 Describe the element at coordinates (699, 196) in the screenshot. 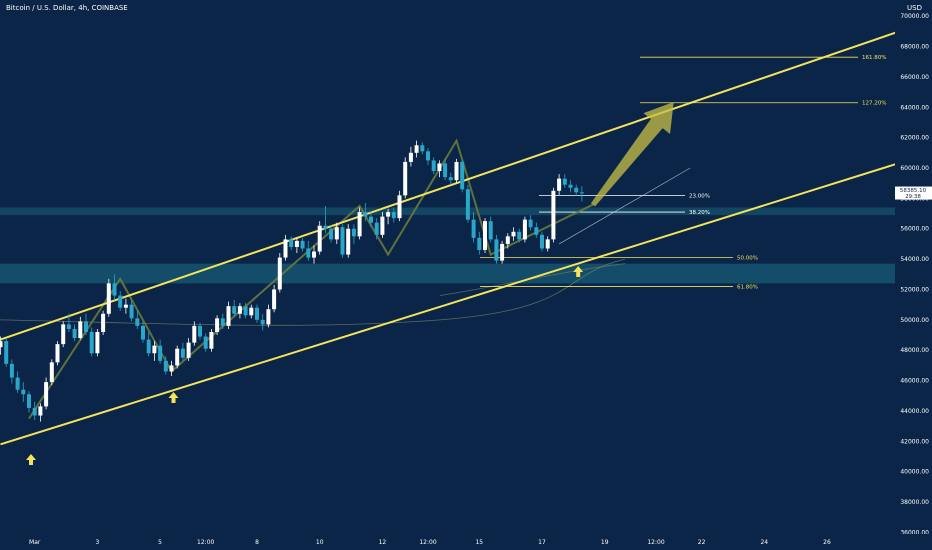

I see `fib-level-label: 23.00%` at that location.